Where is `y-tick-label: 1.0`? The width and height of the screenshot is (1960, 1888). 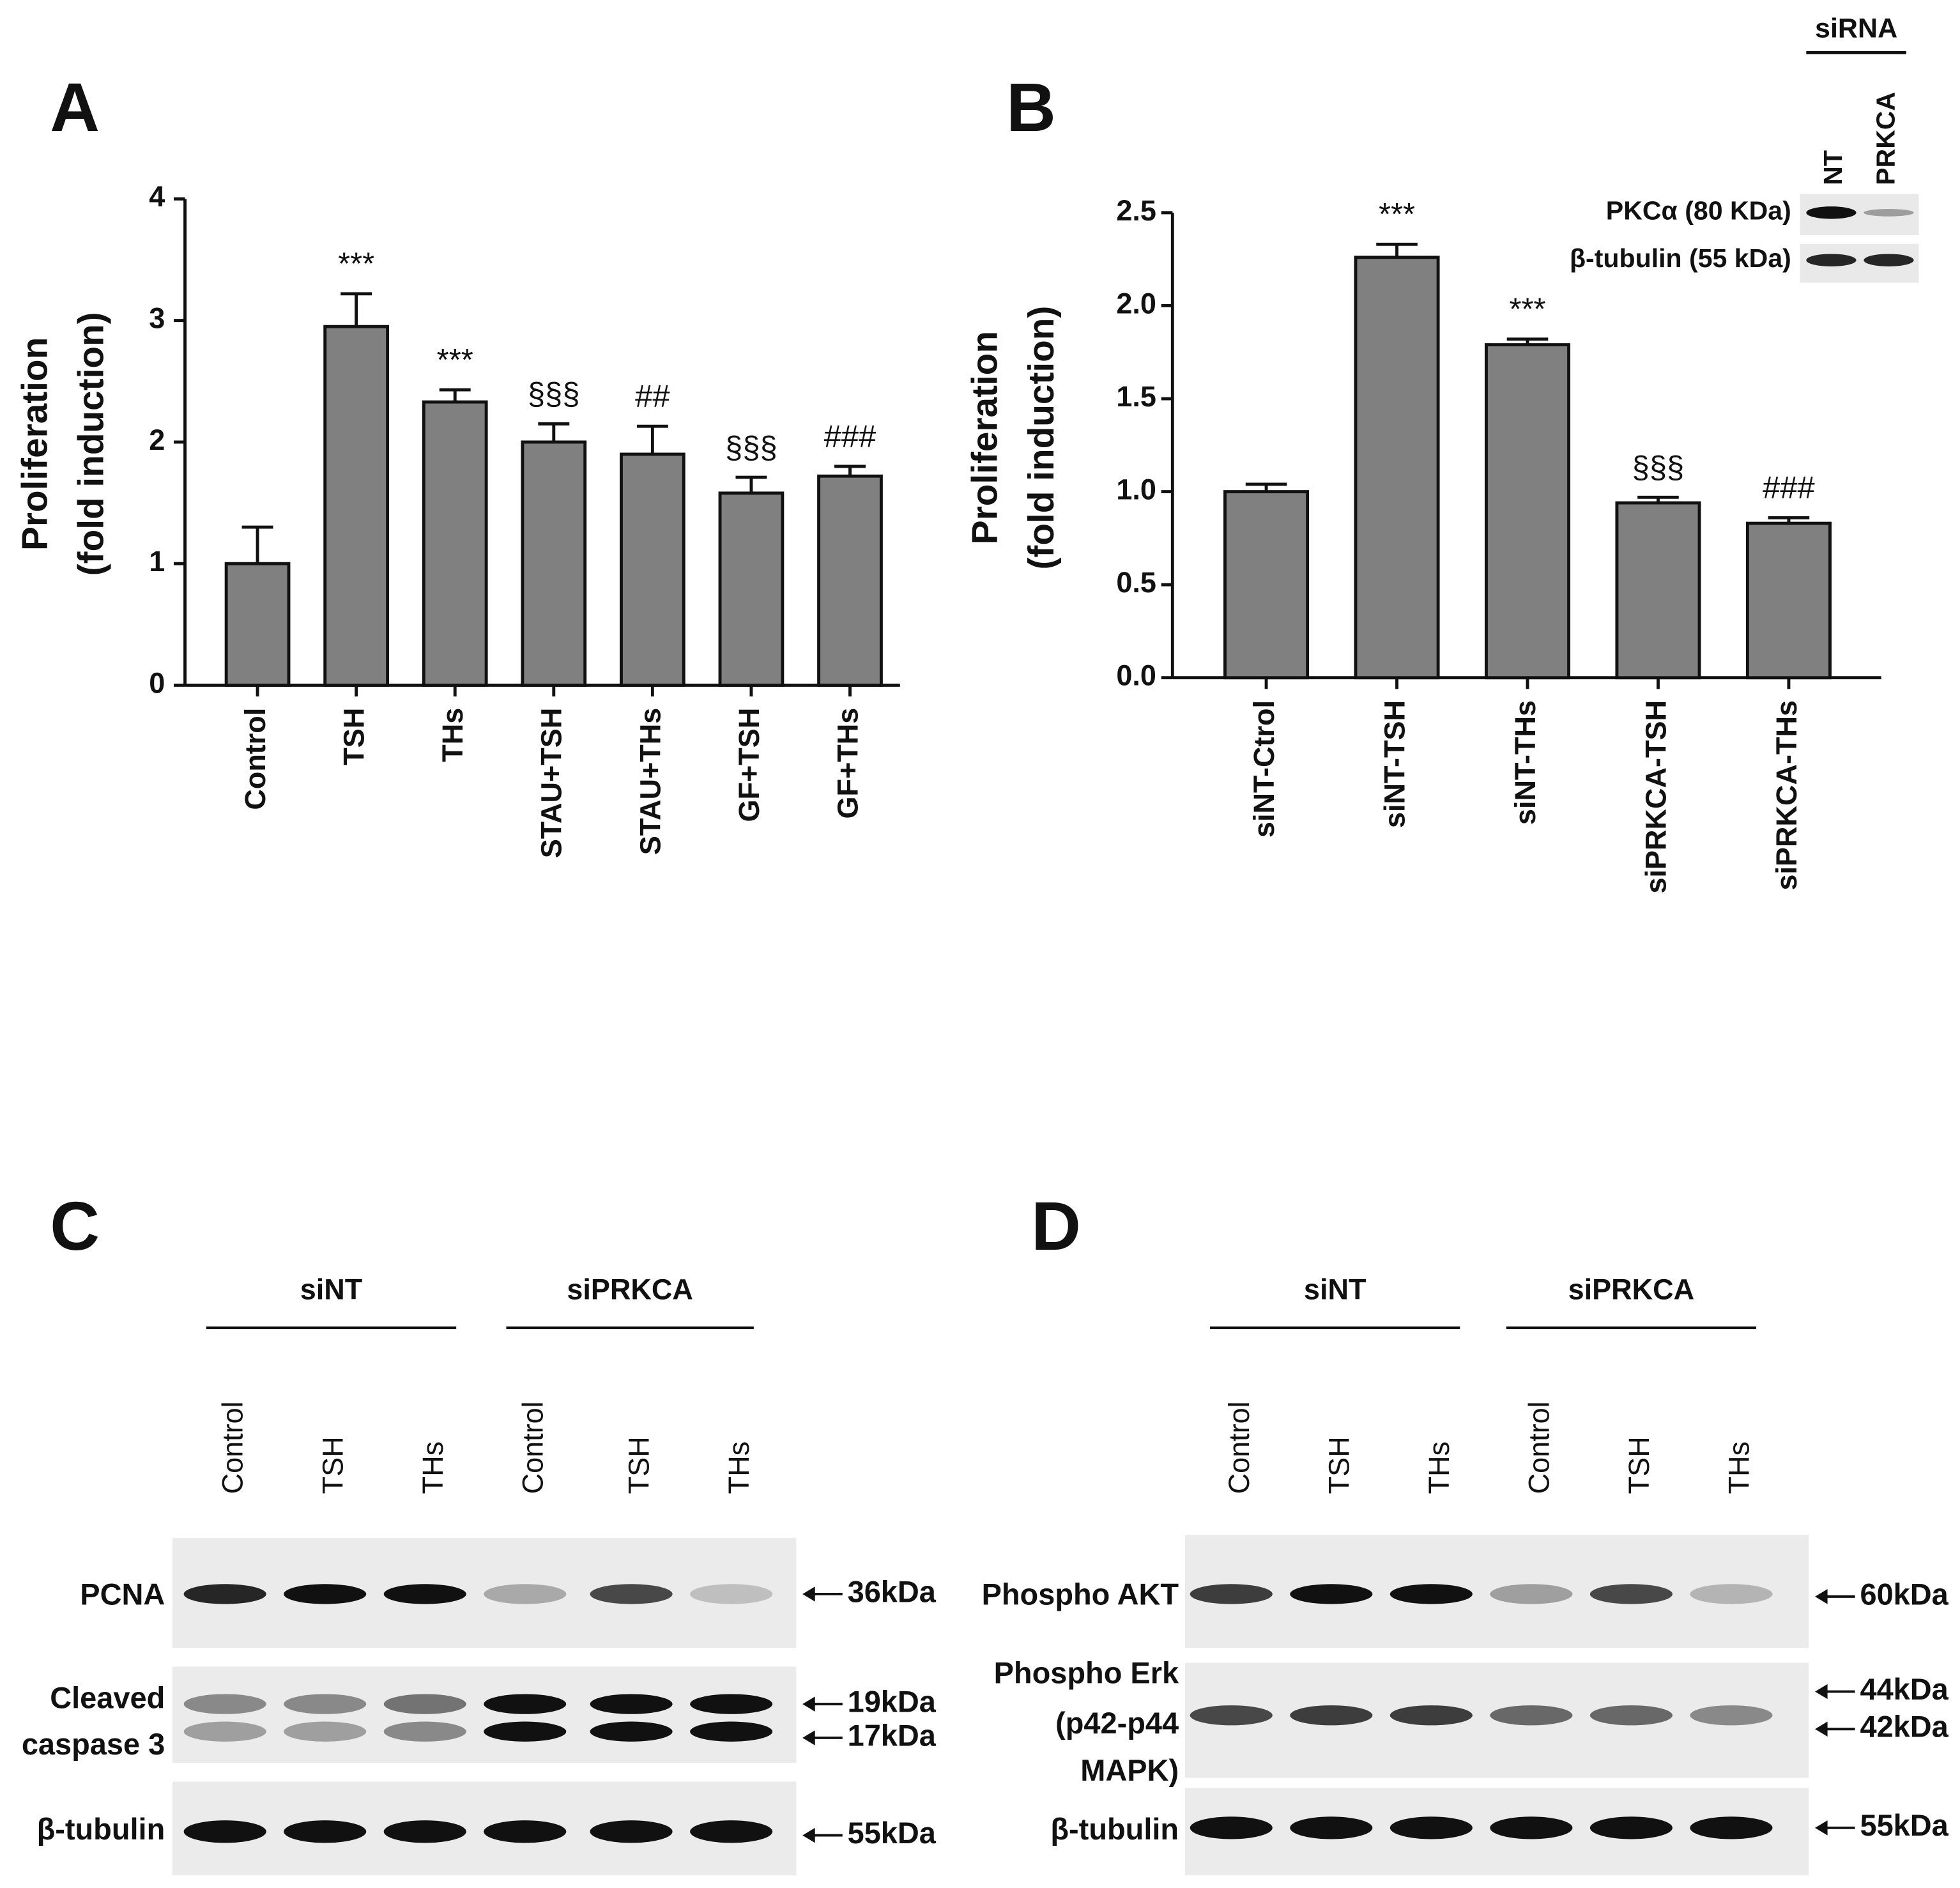 y-tick-label: 1.0 is located at coordinates (1136, 489).